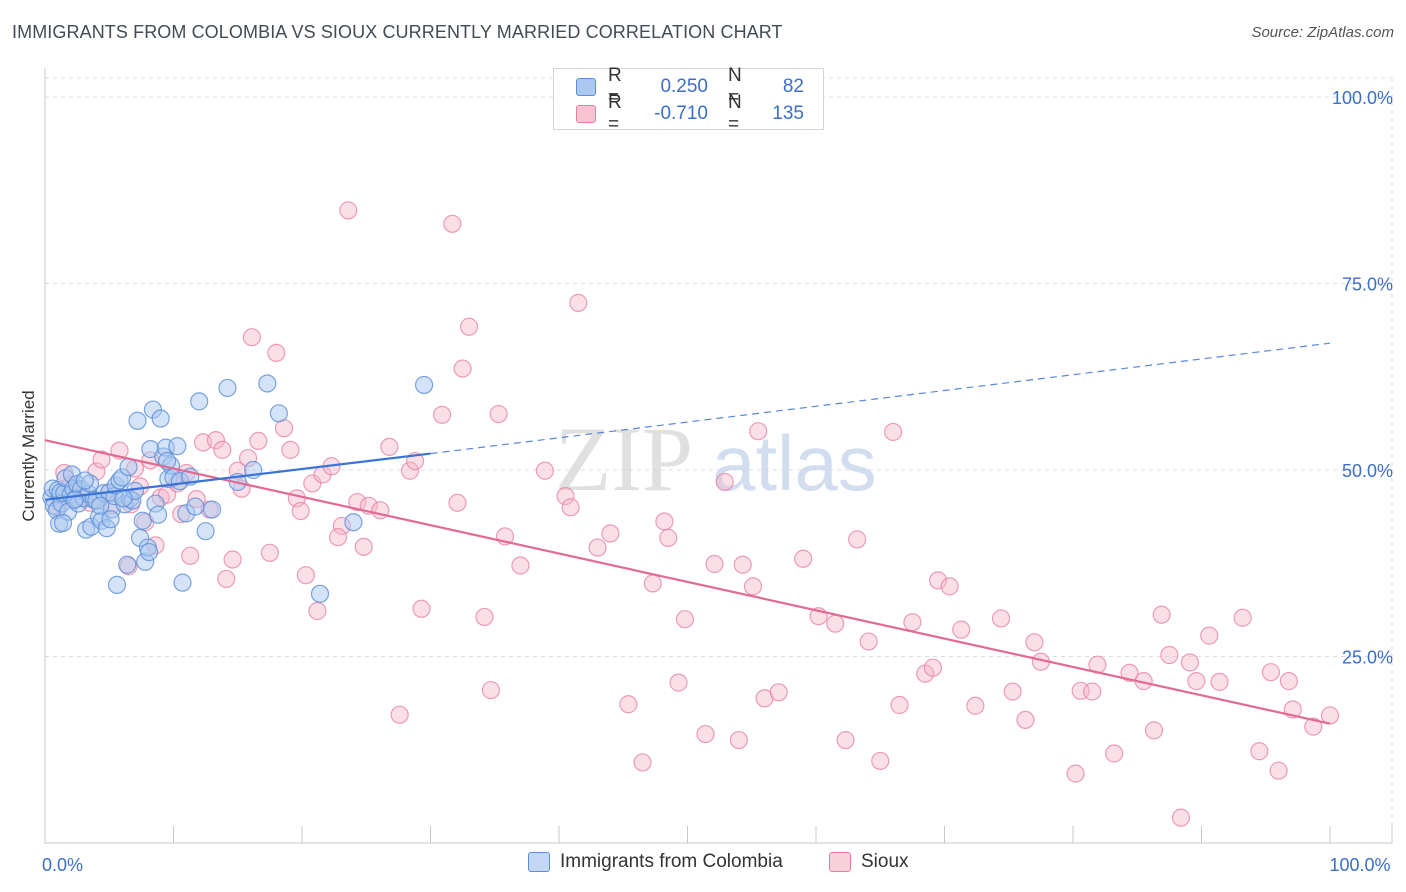  Describe the element at coordinates (1367, 471) in the screenshot. I see `y-tick-label: 50.0%` at that location.